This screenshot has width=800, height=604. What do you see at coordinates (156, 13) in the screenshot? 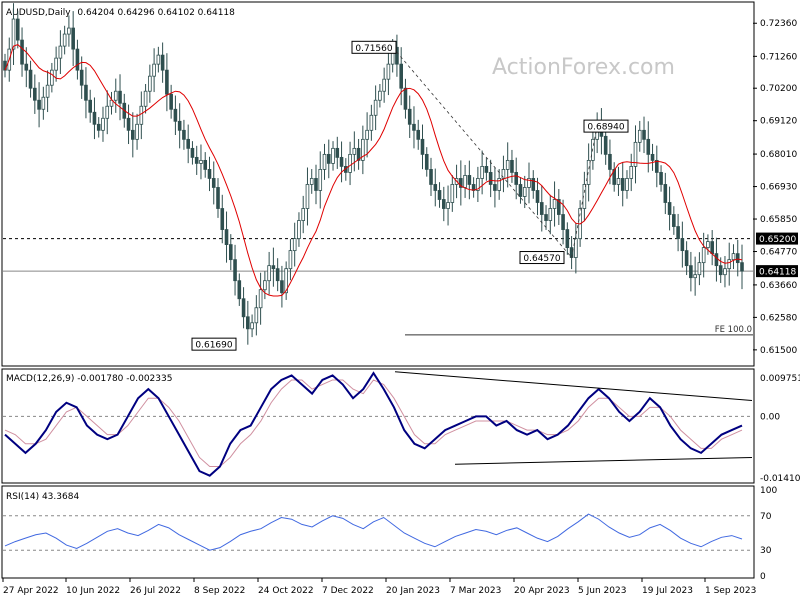
I see `ohlc-values: 0.64204 0.64296 0.64102 0.64118` at bounding box center [156, 13].